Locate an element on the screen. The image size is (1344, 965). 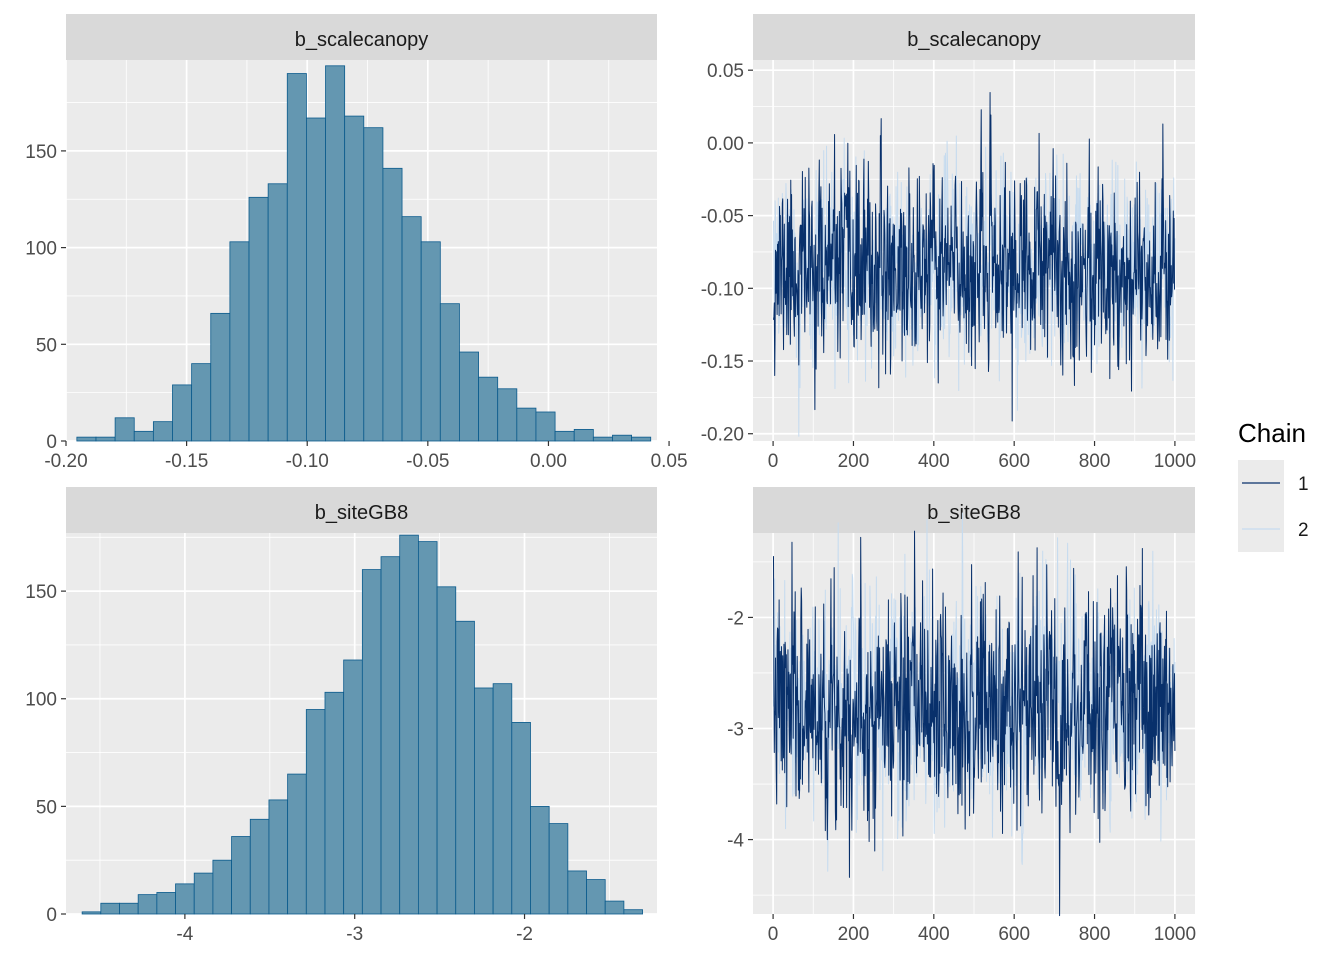
x-tick-label: 0.05 is located at coordinates (669, 461).